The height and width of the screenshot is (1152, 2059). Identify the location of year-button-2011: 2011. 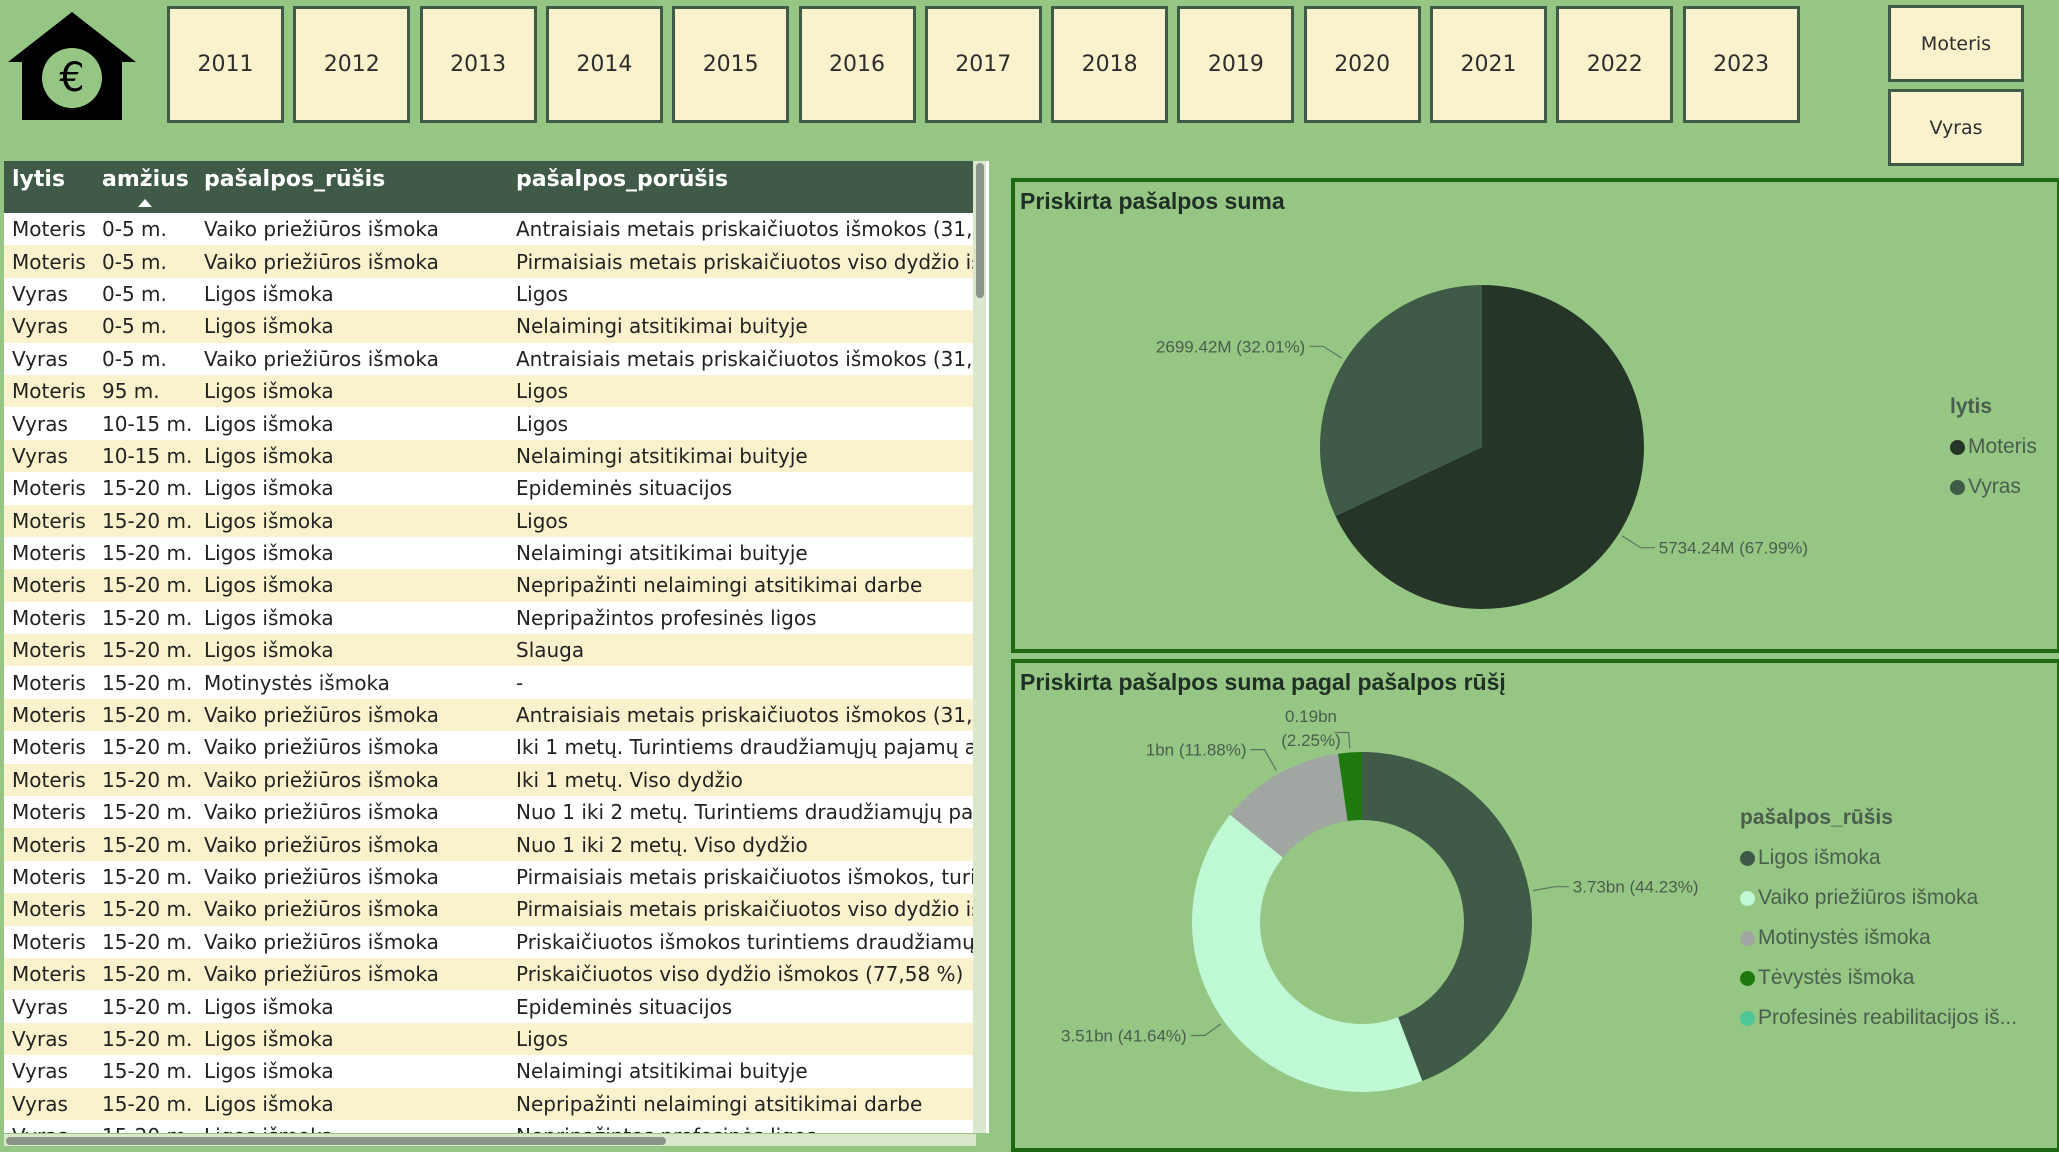
(225, 64).